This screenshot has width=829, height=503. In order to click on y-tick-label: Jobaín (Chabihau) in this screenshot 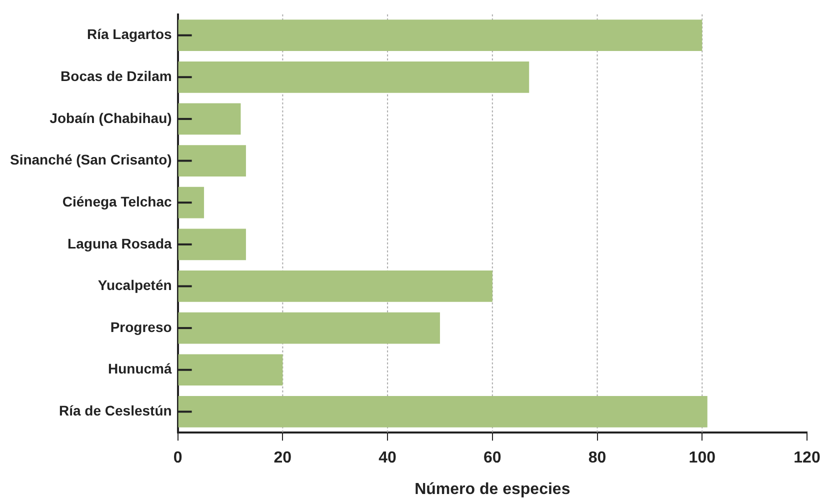, I will do `click(111, 118)`.